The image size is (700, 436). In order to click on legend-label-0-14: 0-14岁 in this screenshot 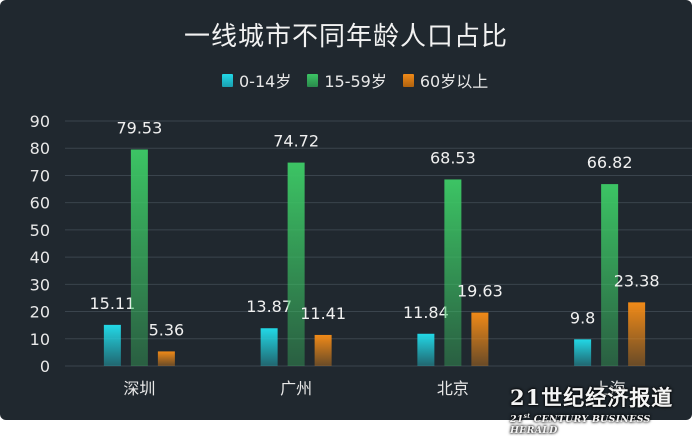, I will do `click(265, 81)`.